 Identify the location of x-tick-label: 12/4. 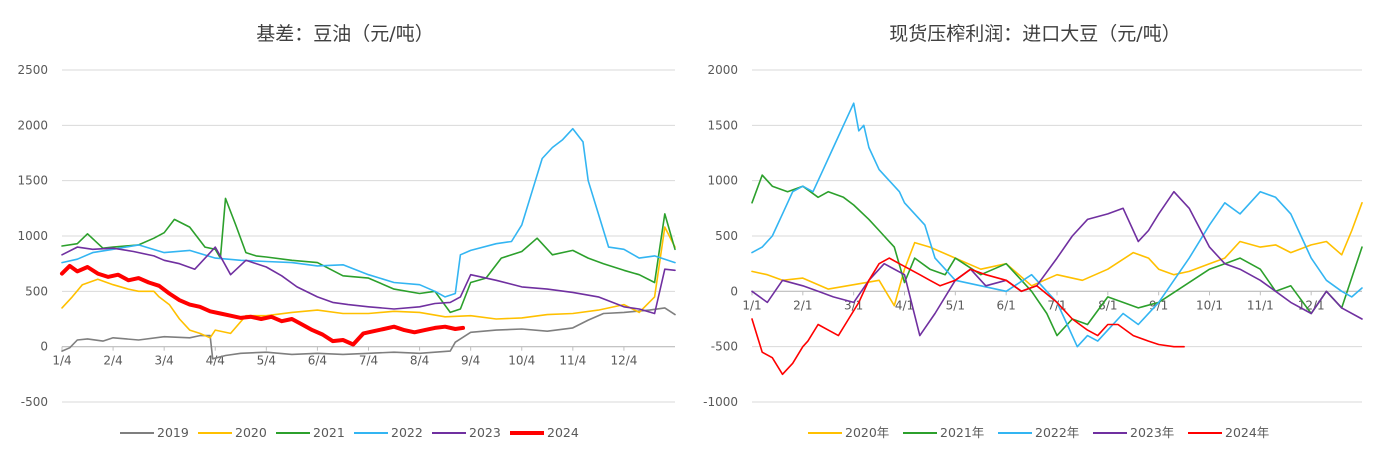
(623, 361).